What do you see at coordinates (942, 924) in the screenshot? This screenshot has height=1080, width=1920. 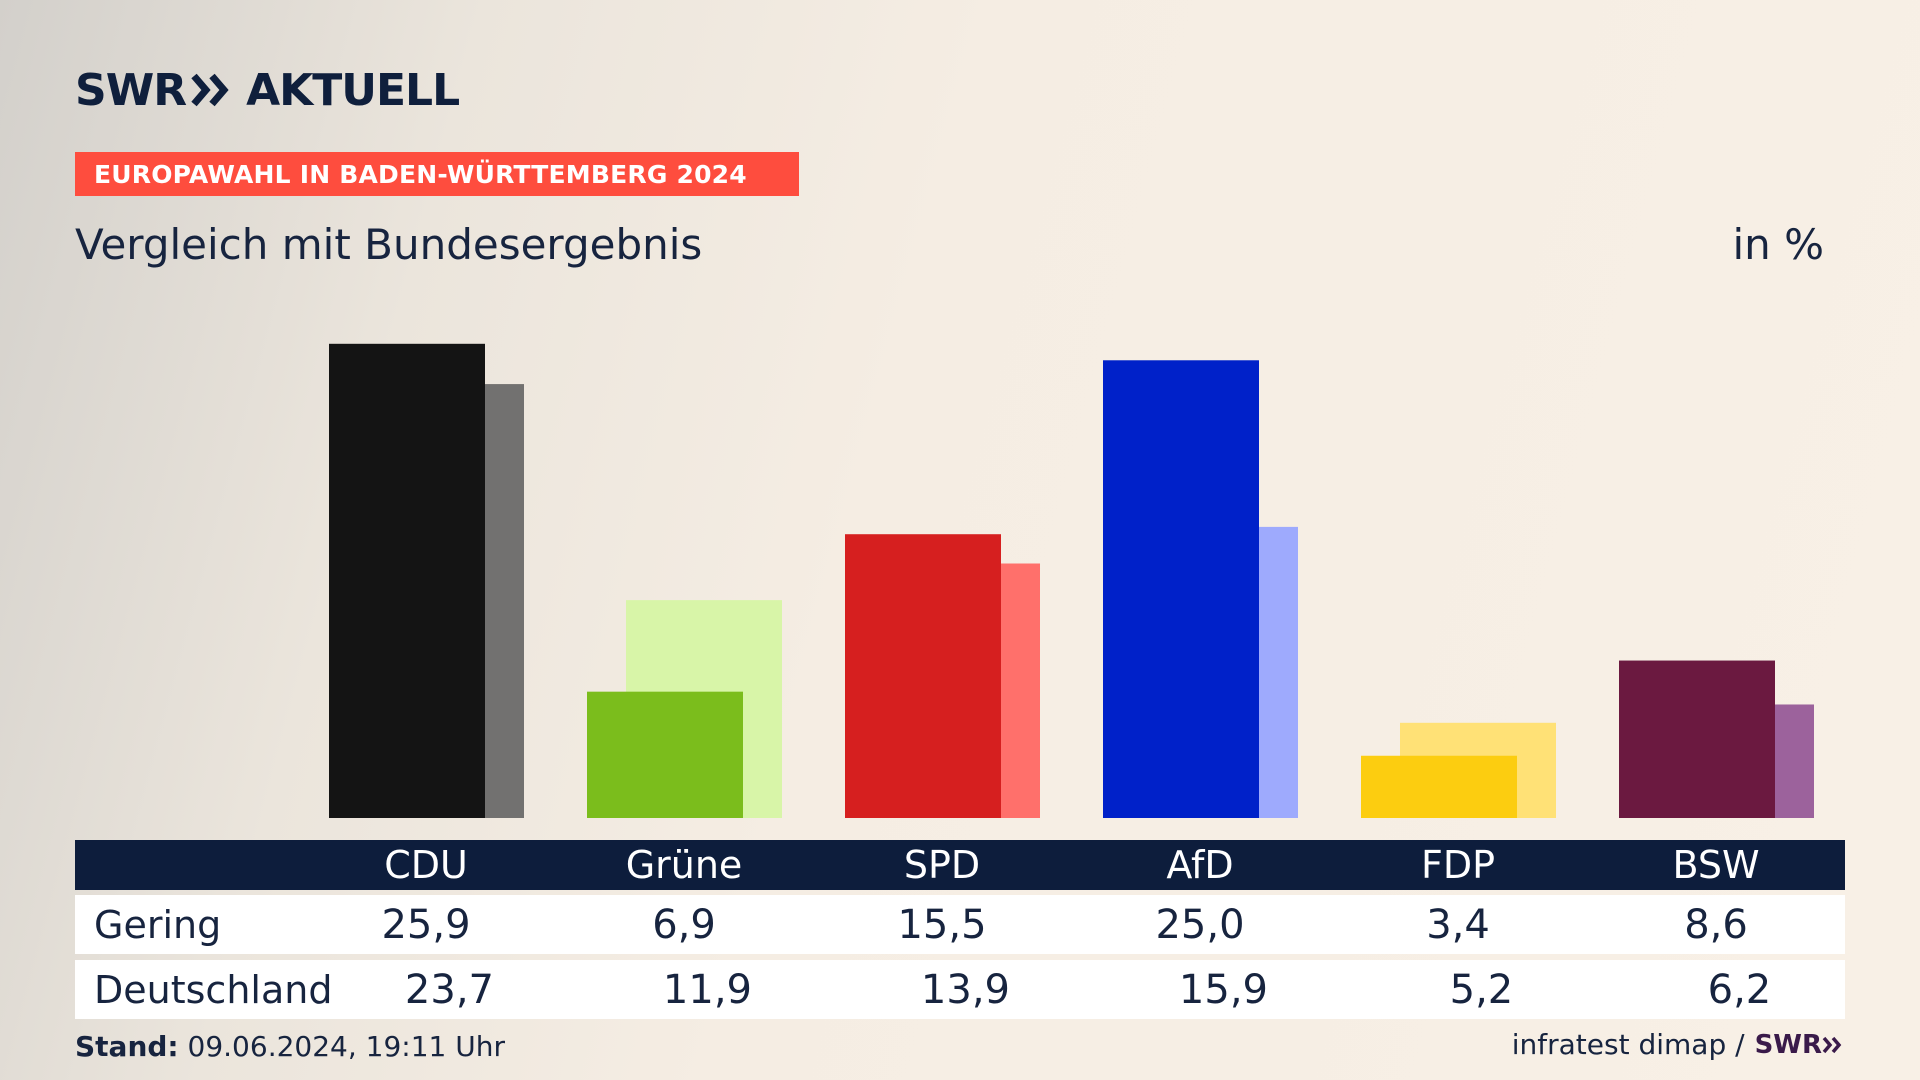 I see `table-cell: 15,5` at bounding box center [942, 924].